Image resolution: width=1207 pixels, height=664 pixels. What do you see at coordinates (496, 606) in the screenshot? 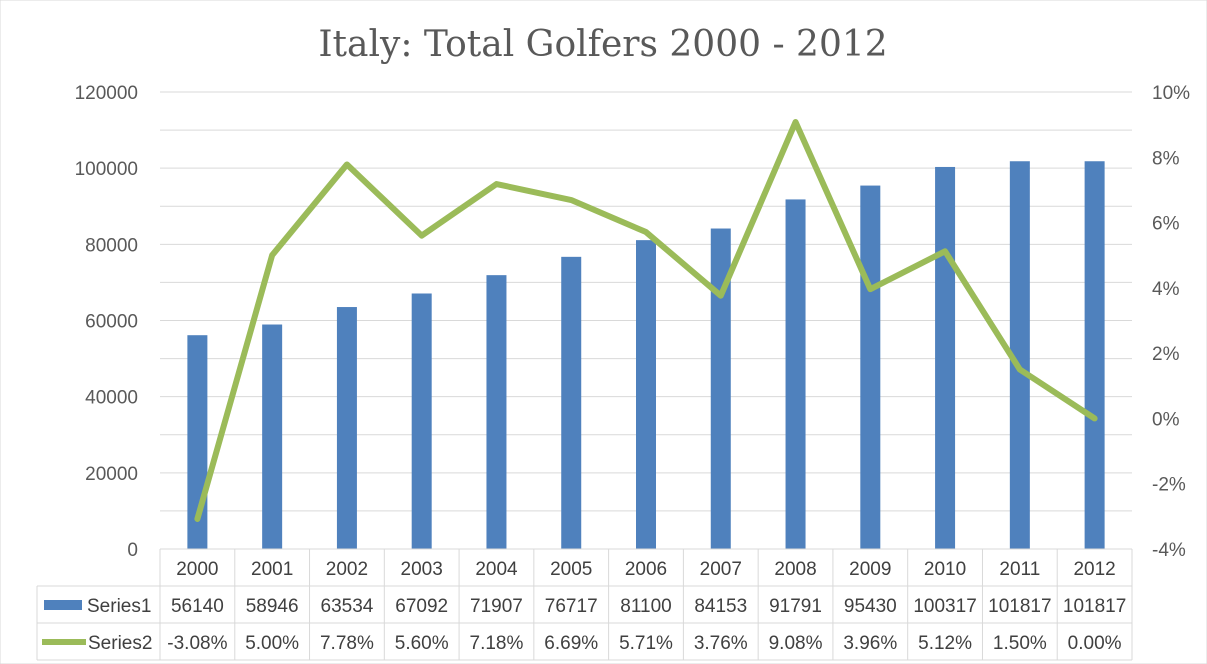
I see `series1-value: 71907` at bounding box center [496, 606].